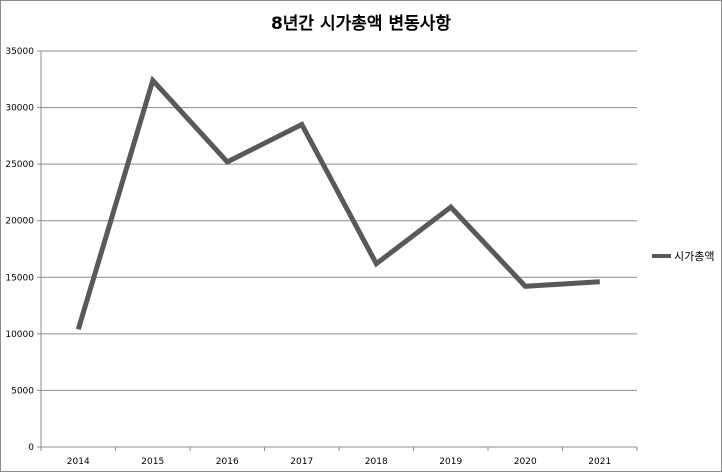 Image resolution: width=722 pixels, height=472 pixels. I want to click on y-tick-label: 30000, so click(19, 109).